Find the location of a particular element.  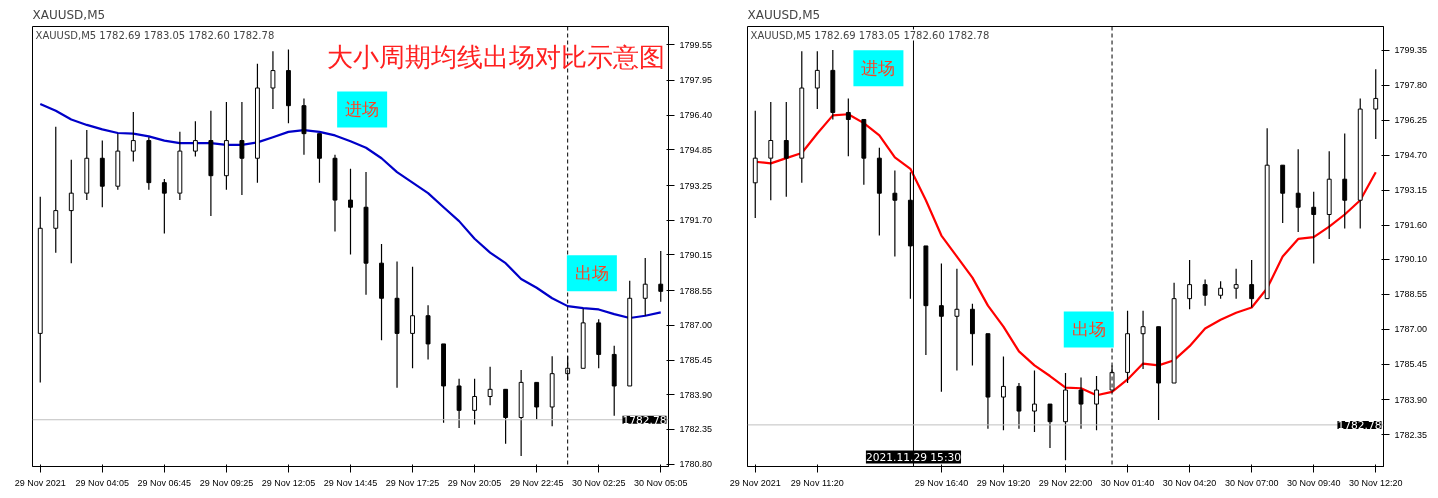

y-tick-label: 1794.85 is located at coordinates (696, 149).